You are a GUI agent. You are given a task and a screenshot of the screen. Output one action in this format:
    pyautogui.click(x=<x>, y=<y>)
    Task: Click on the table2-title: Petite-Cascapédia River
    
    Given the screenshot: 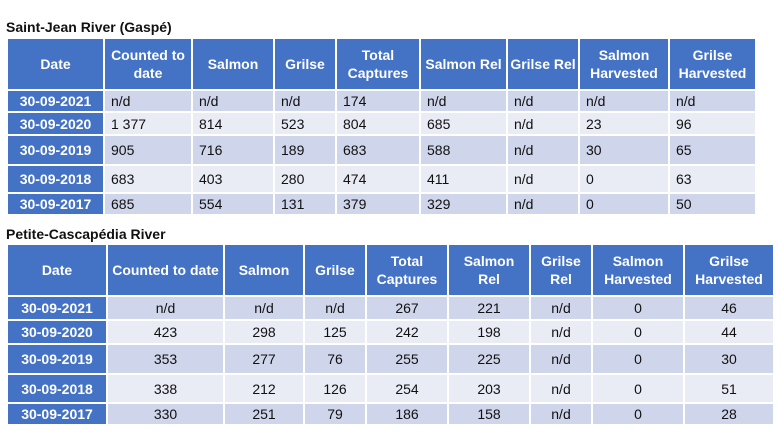 What is the action you would take?
    pyautogui.click(x=86, y=234)
    